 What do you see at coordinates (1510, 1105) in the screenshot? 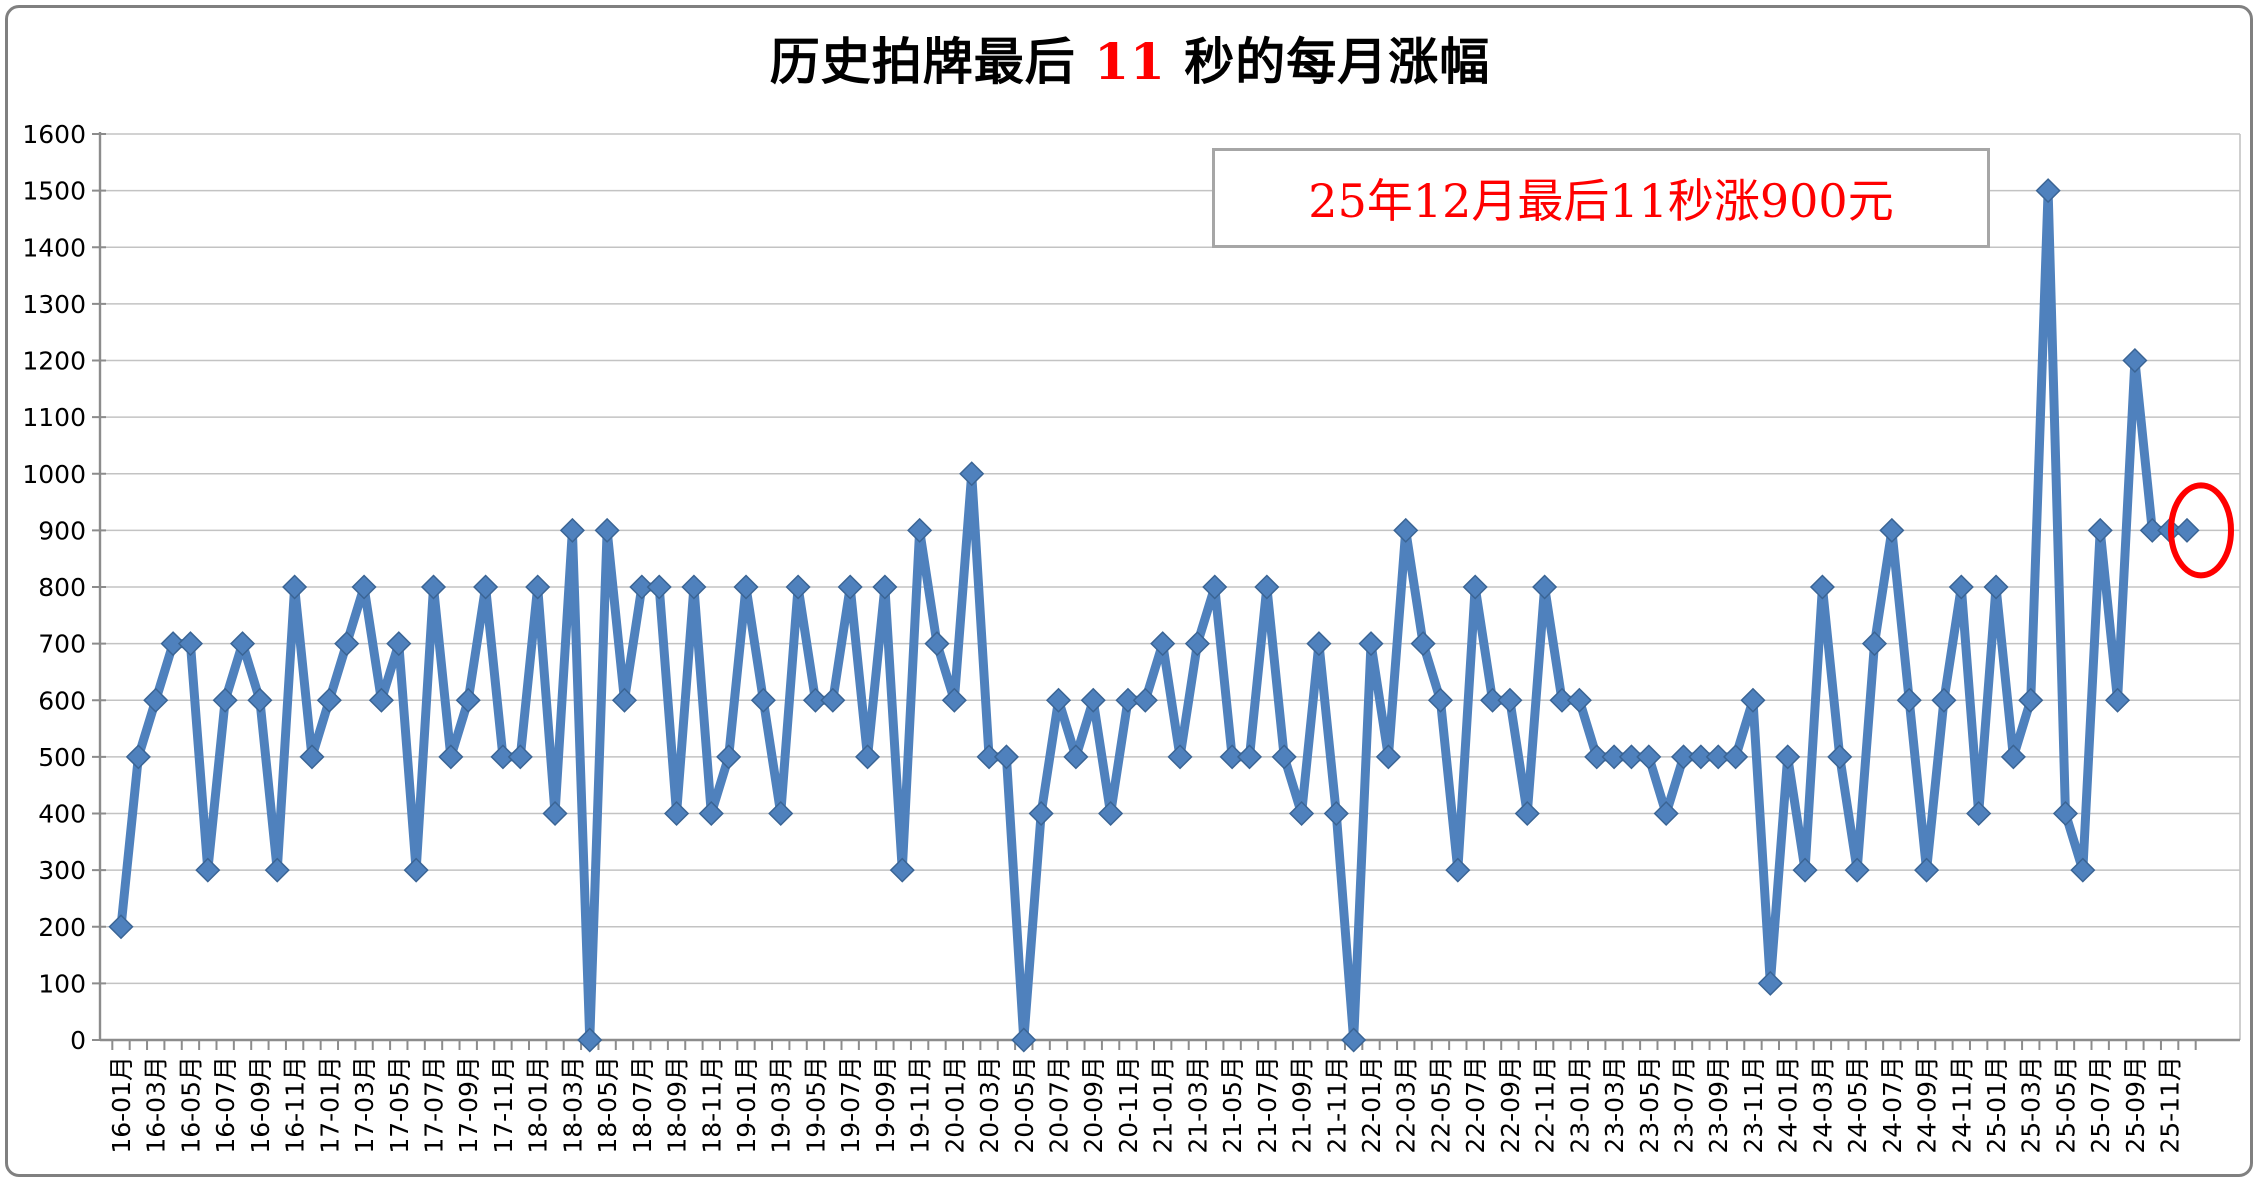
I see `x-tick-label: 22-09月` at bounding box center [1510, 1105].